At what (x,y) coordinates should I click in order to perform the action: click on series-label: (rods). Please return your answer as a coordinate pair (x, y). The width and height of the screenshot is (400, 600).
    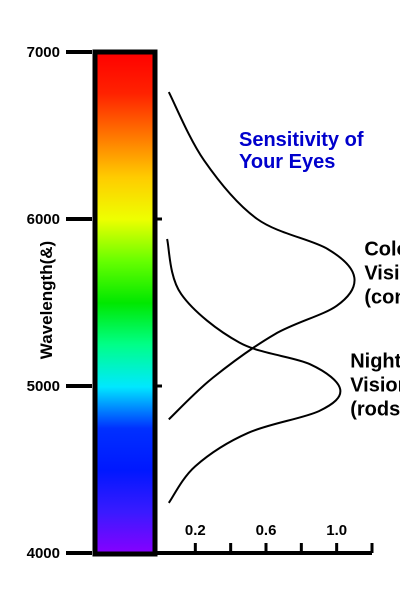
    Looking at the image, I should click on (375, 409).